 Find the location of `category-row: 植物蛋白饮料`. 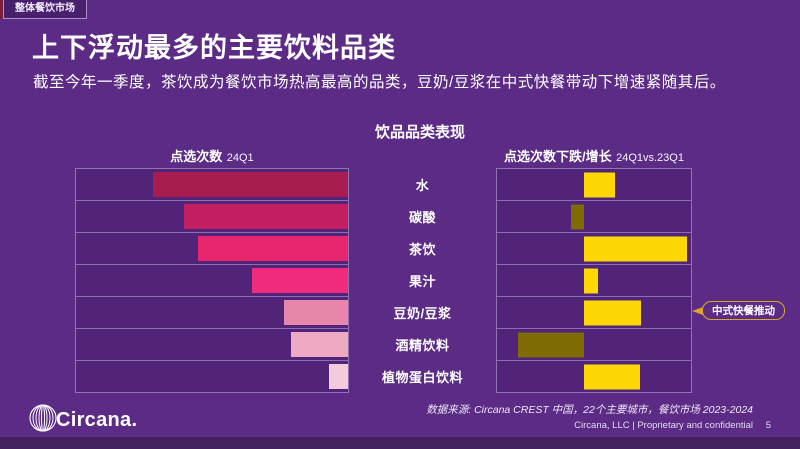

category-row: 植物蛋白饮料 is located at coordinates (422, 377).